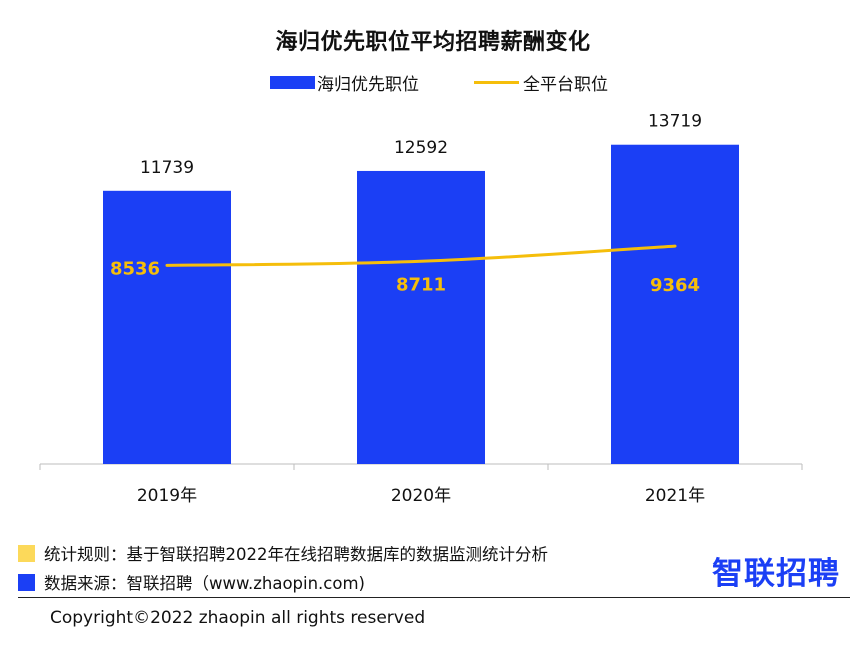 Image resolution: width=866 pixels, height=645 pixels. Describe the element at coordinates (675, 122) in the screenshot. I see `bar-value-label: 13719` at that location.